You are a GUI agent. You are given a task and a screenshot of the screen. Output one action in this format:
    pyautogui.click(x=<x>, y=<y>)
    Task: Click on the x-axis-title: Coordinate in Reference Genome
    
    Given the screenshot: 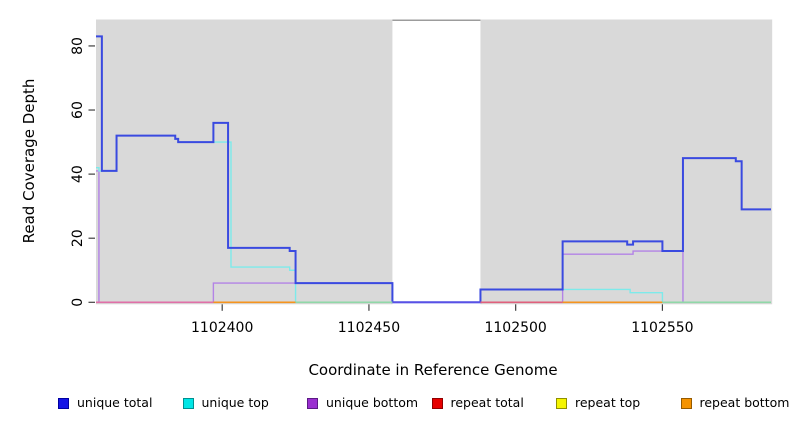 What is the action you would take?
    pyautogui.click(x=432, y=370)
    